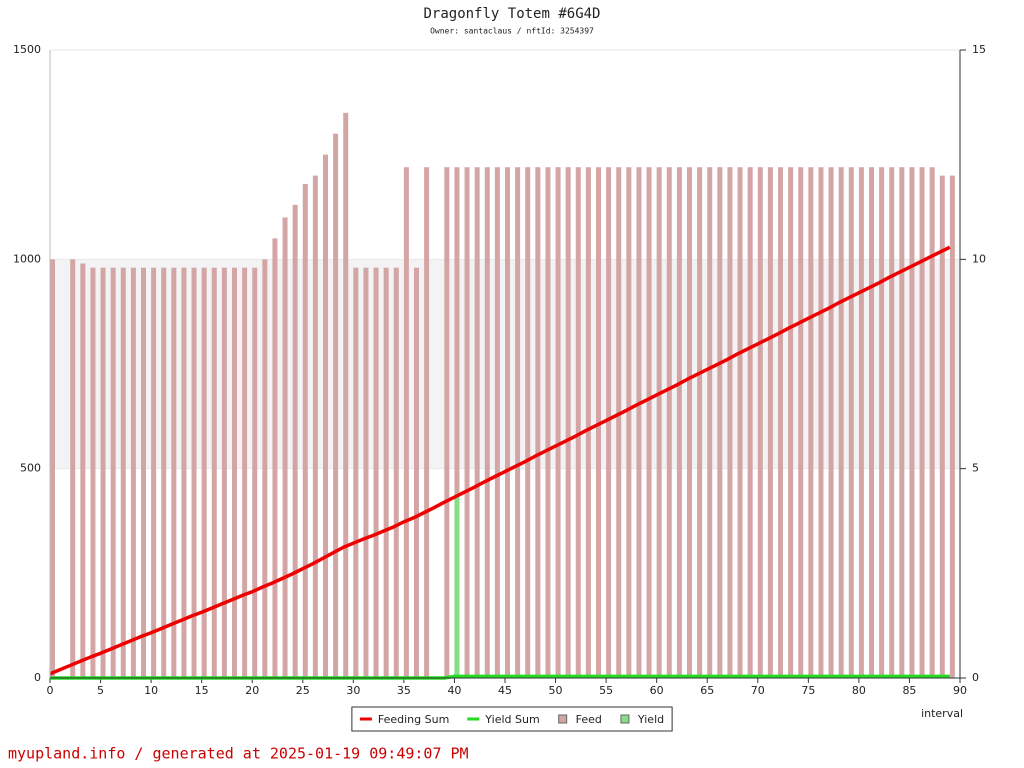 The width and height of the screenshot is (1024, 768). What do you see at coordinates (505, 690) in the screenshot?
I see `x-tick-label: 45` at bounding box center [505, 690].